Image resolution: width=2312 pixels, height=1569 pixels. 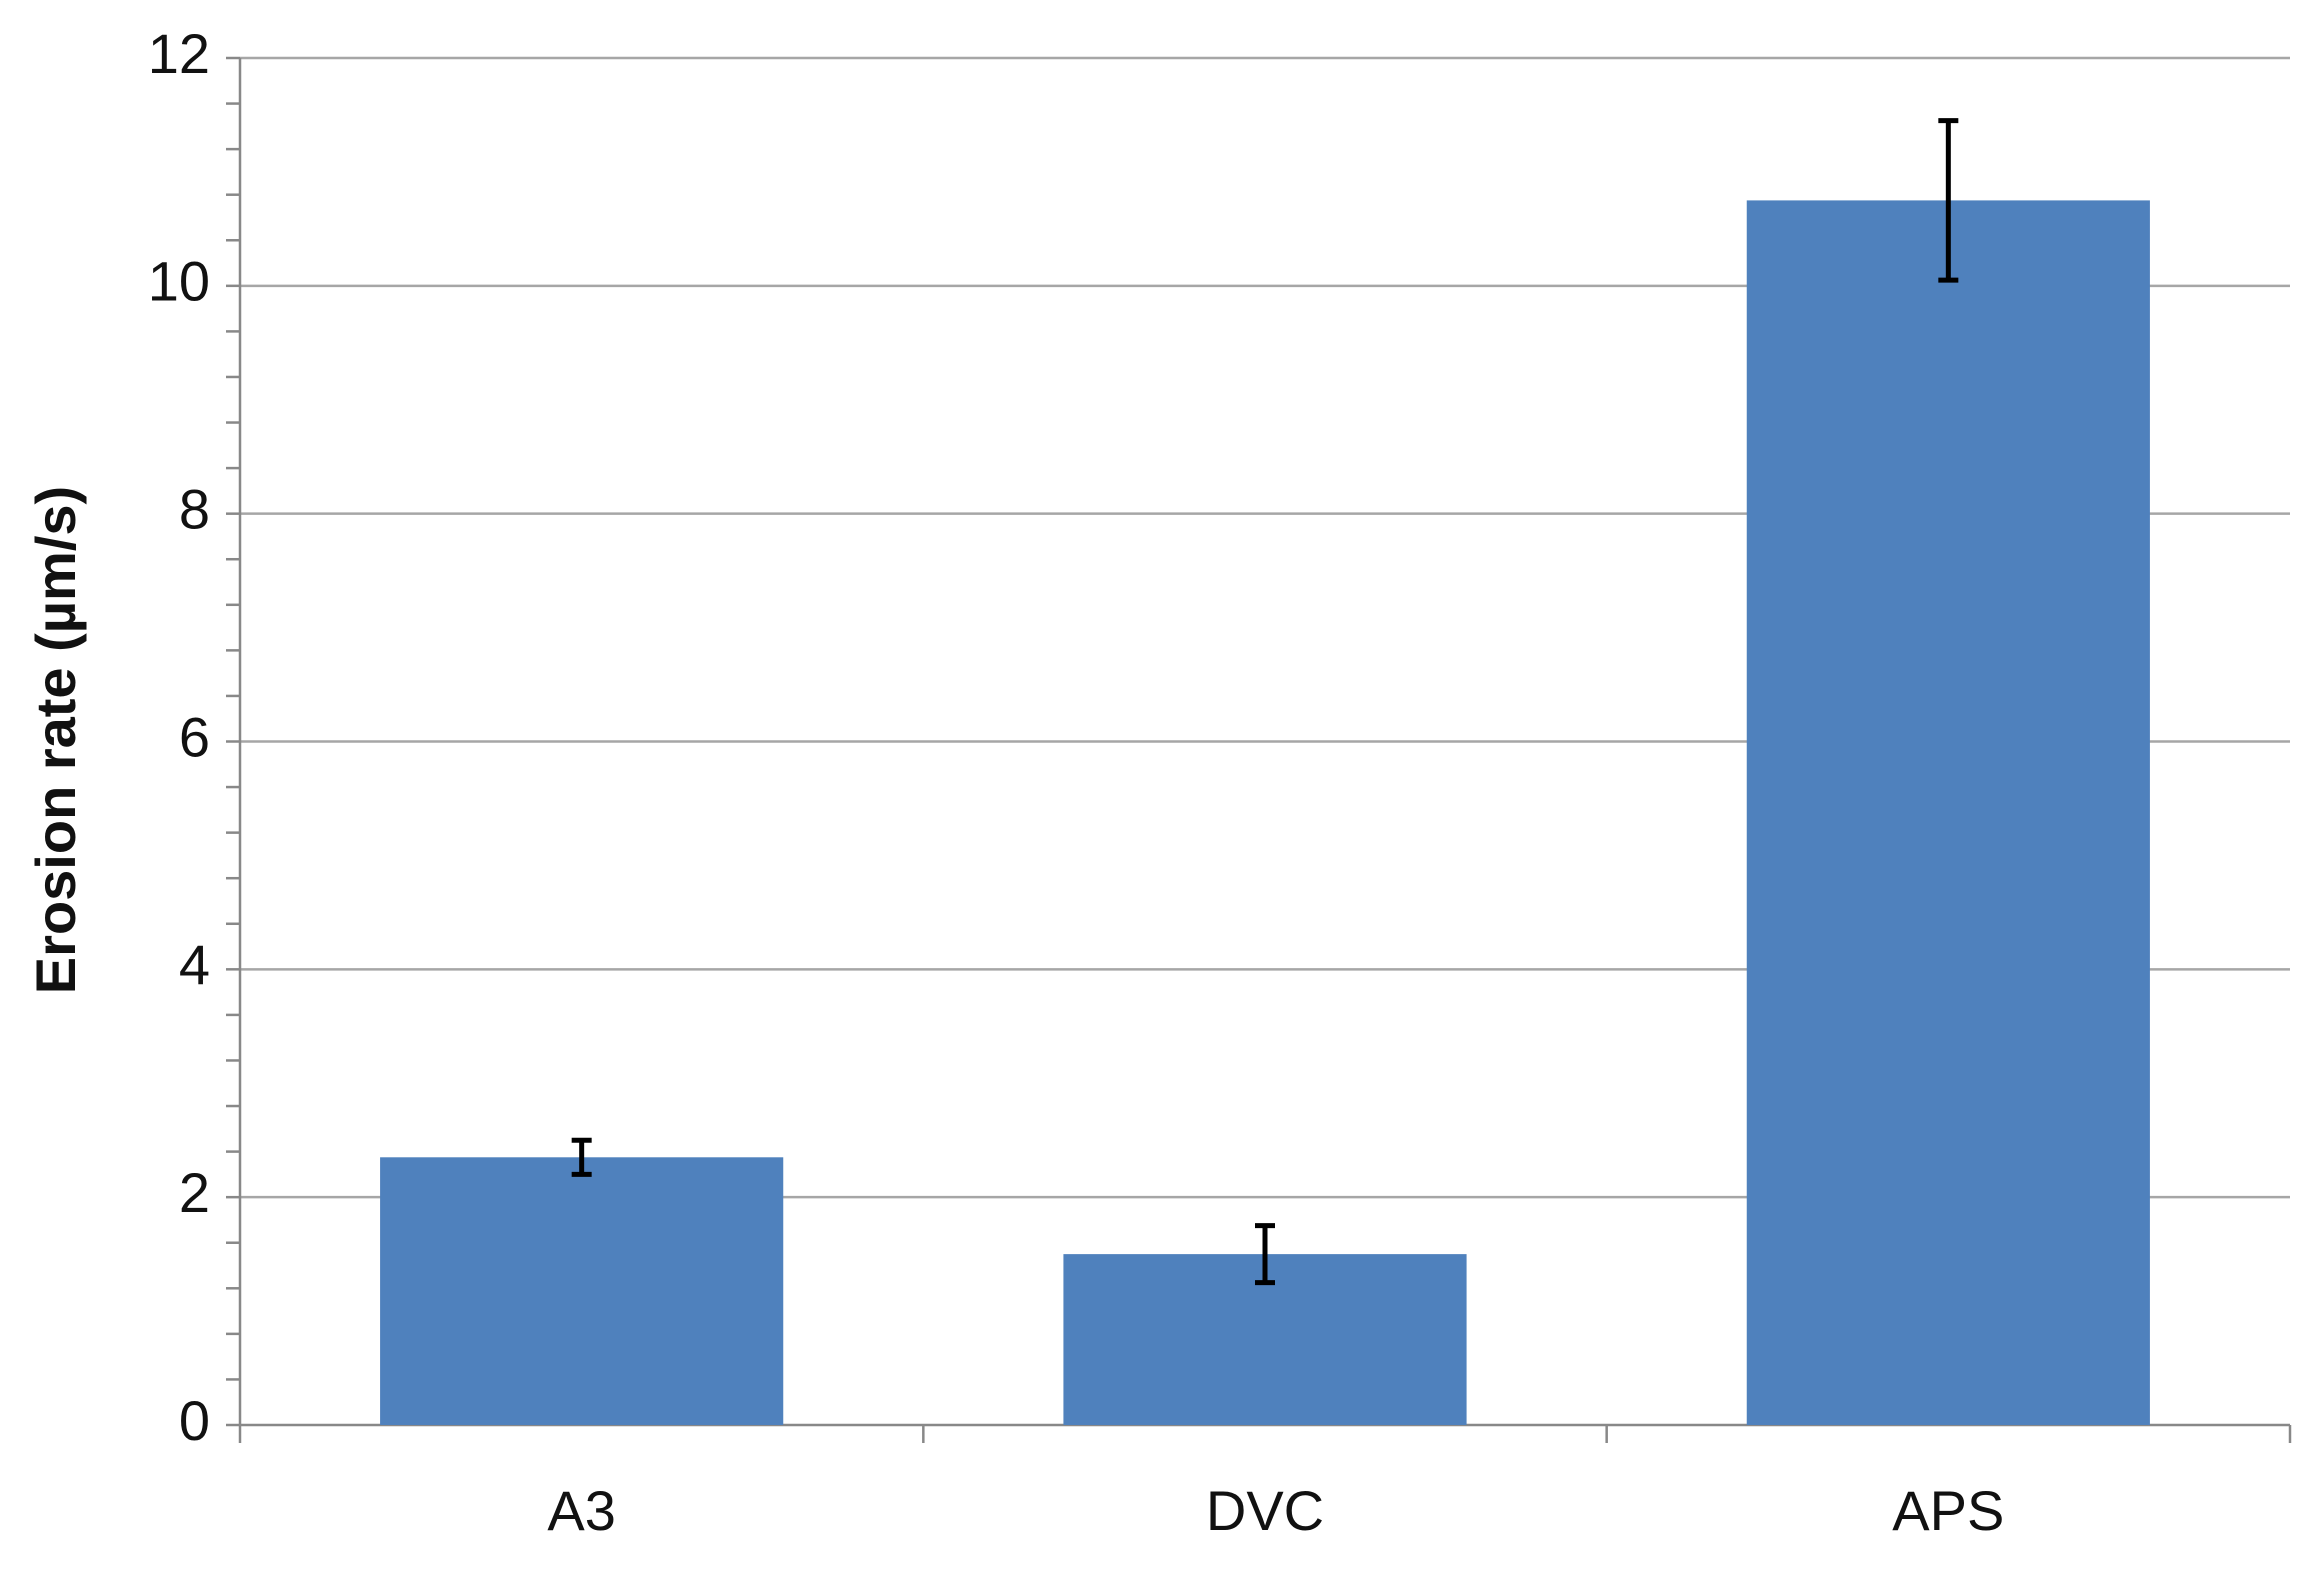 What do you see at coordinates (1265, 1510) in the screenshot?
I see `x-tick-label: DVC` at bounding box center [1265, 1510].